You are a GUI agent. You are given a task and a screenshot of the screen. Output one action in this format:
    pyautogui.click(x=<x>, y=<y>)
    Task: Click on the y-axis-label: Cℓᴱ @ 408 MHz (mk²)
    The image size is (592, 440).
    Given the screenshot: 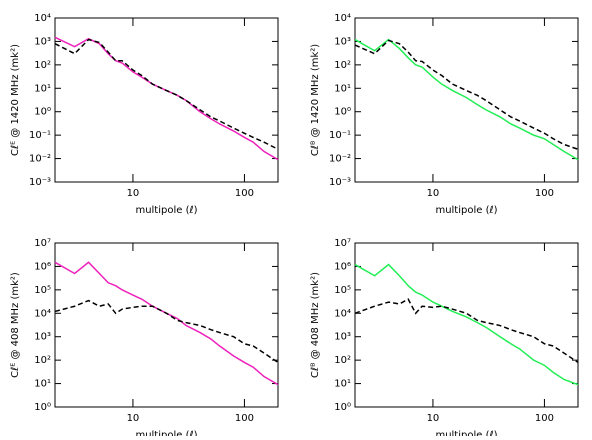 What is the action you would take?
    pyautogui.click(x=15, y=325)
    